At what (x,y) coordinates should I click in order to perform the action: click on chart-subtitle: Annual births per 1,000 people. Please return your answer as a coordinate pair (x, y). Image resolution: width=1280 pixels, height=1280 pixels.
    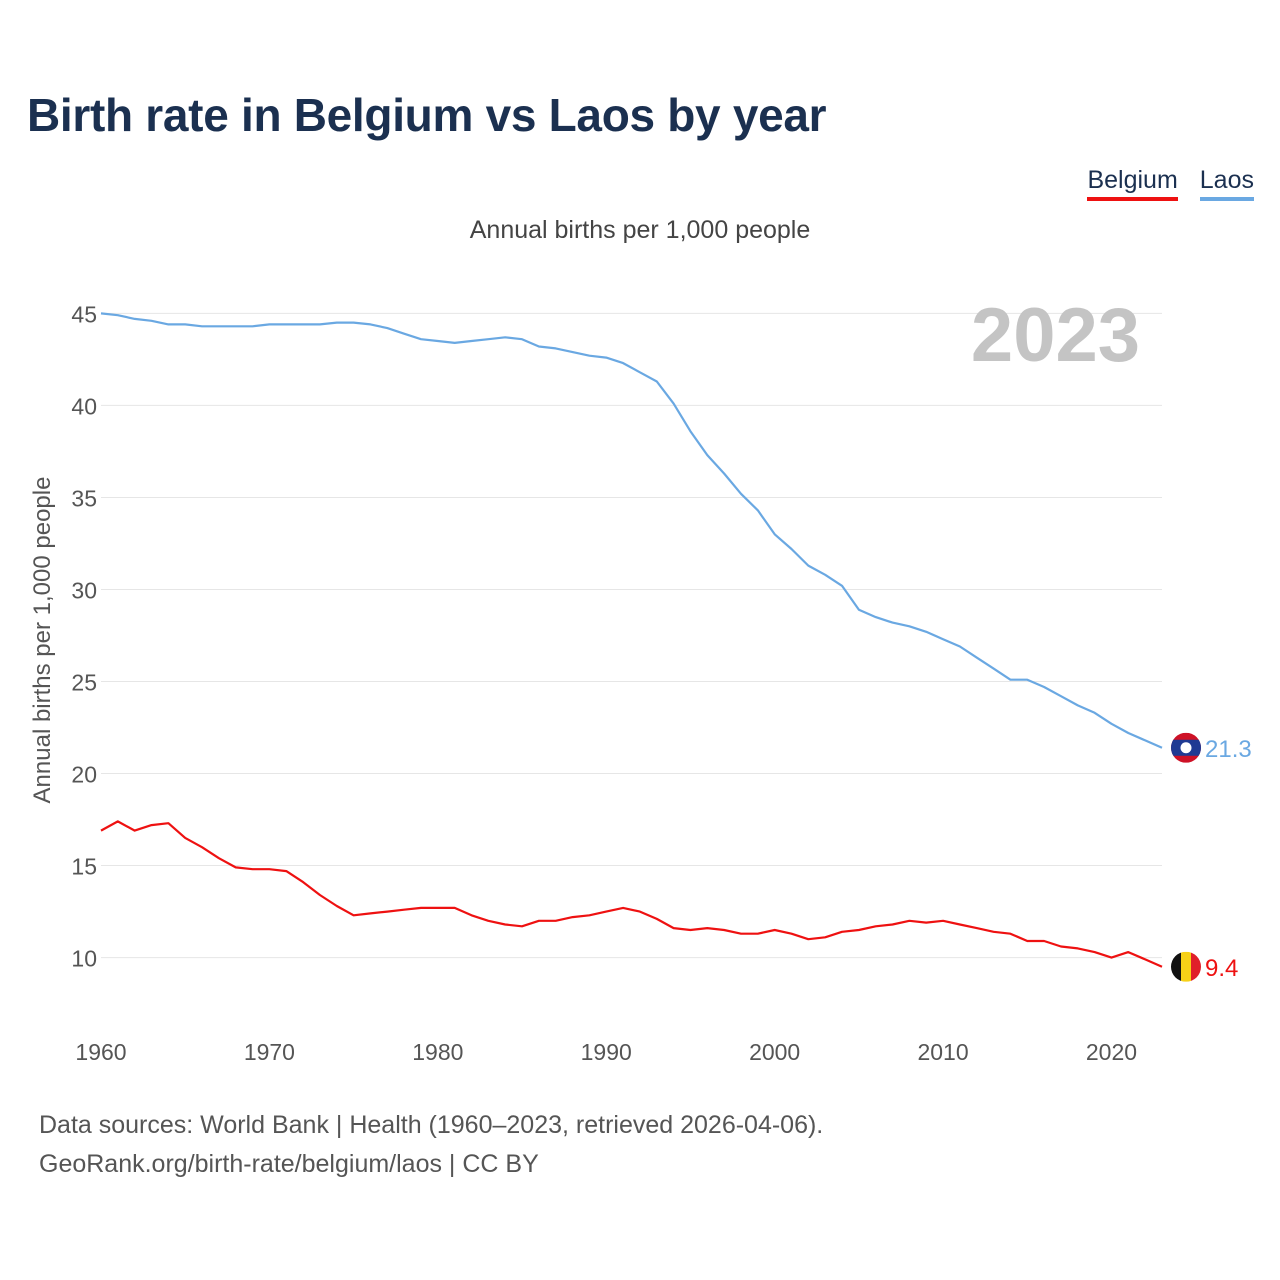
    Looking at the image, I should click on (640, 230).